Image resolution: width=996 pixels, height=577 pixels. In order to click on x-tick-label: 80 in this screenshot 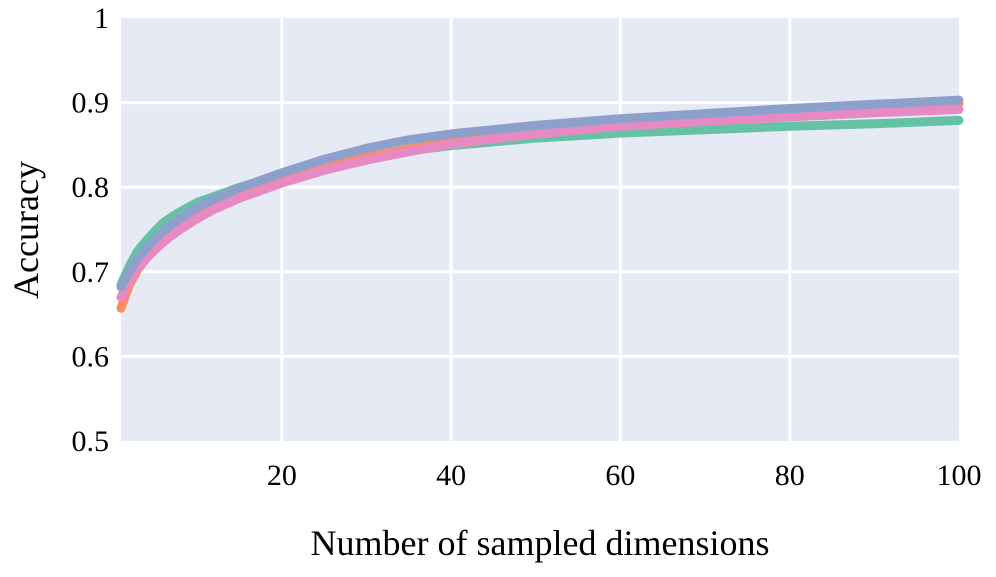, I will do `click(790, 475)`.